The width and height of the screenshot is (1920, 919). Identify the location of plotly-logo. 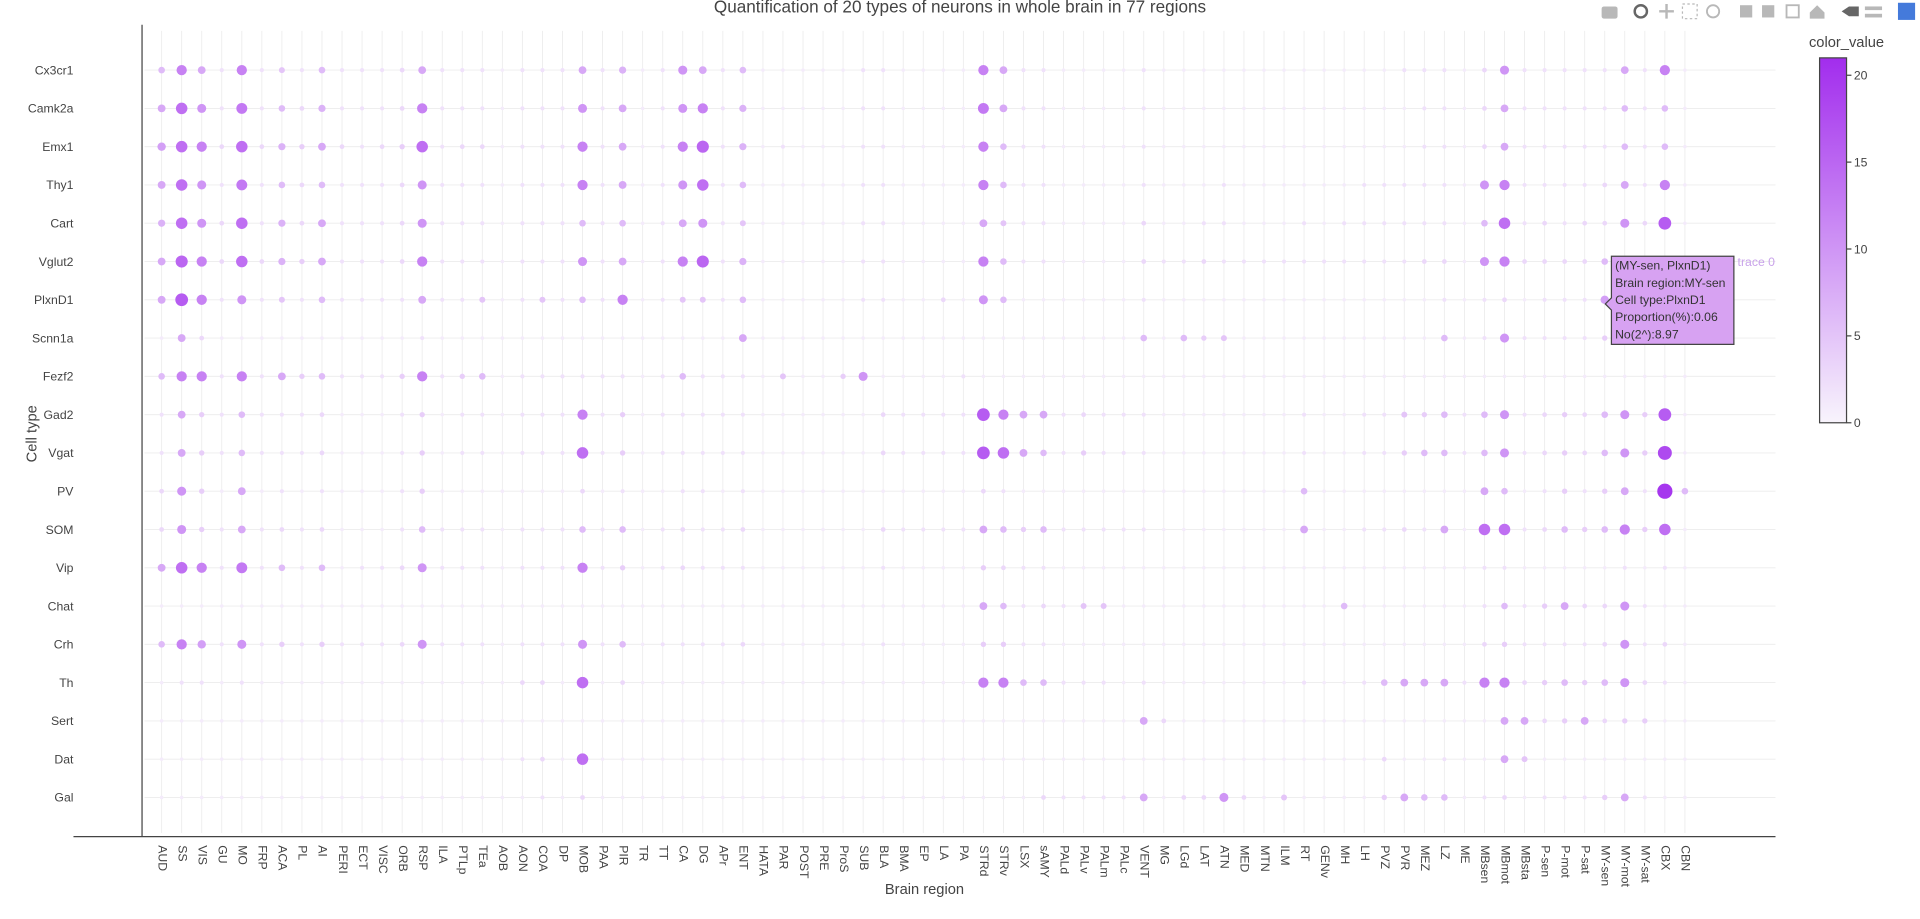
(1906, 11).